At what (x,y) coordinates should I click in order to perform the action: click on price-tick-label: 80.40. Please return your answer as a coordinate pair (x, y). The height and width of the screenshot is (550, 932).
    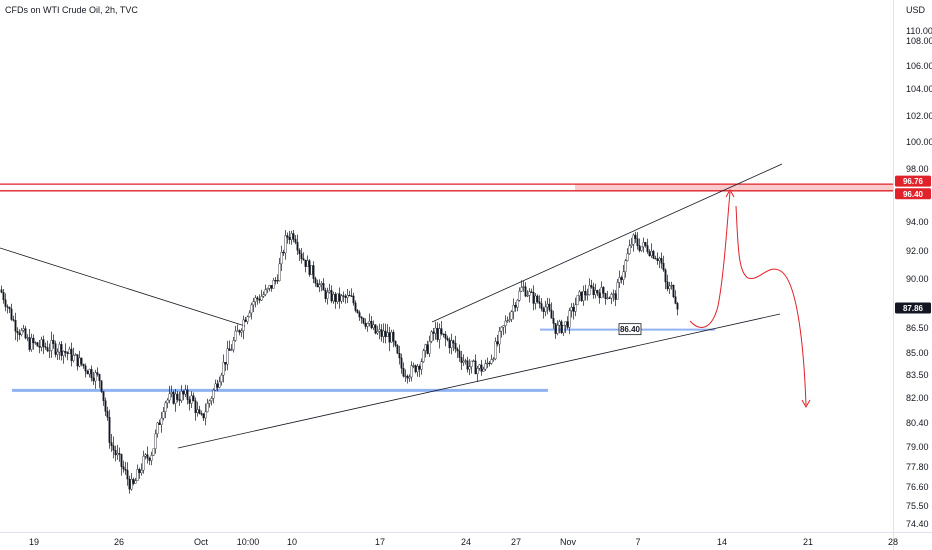
    Looking at the image, I should click on (917, 423).